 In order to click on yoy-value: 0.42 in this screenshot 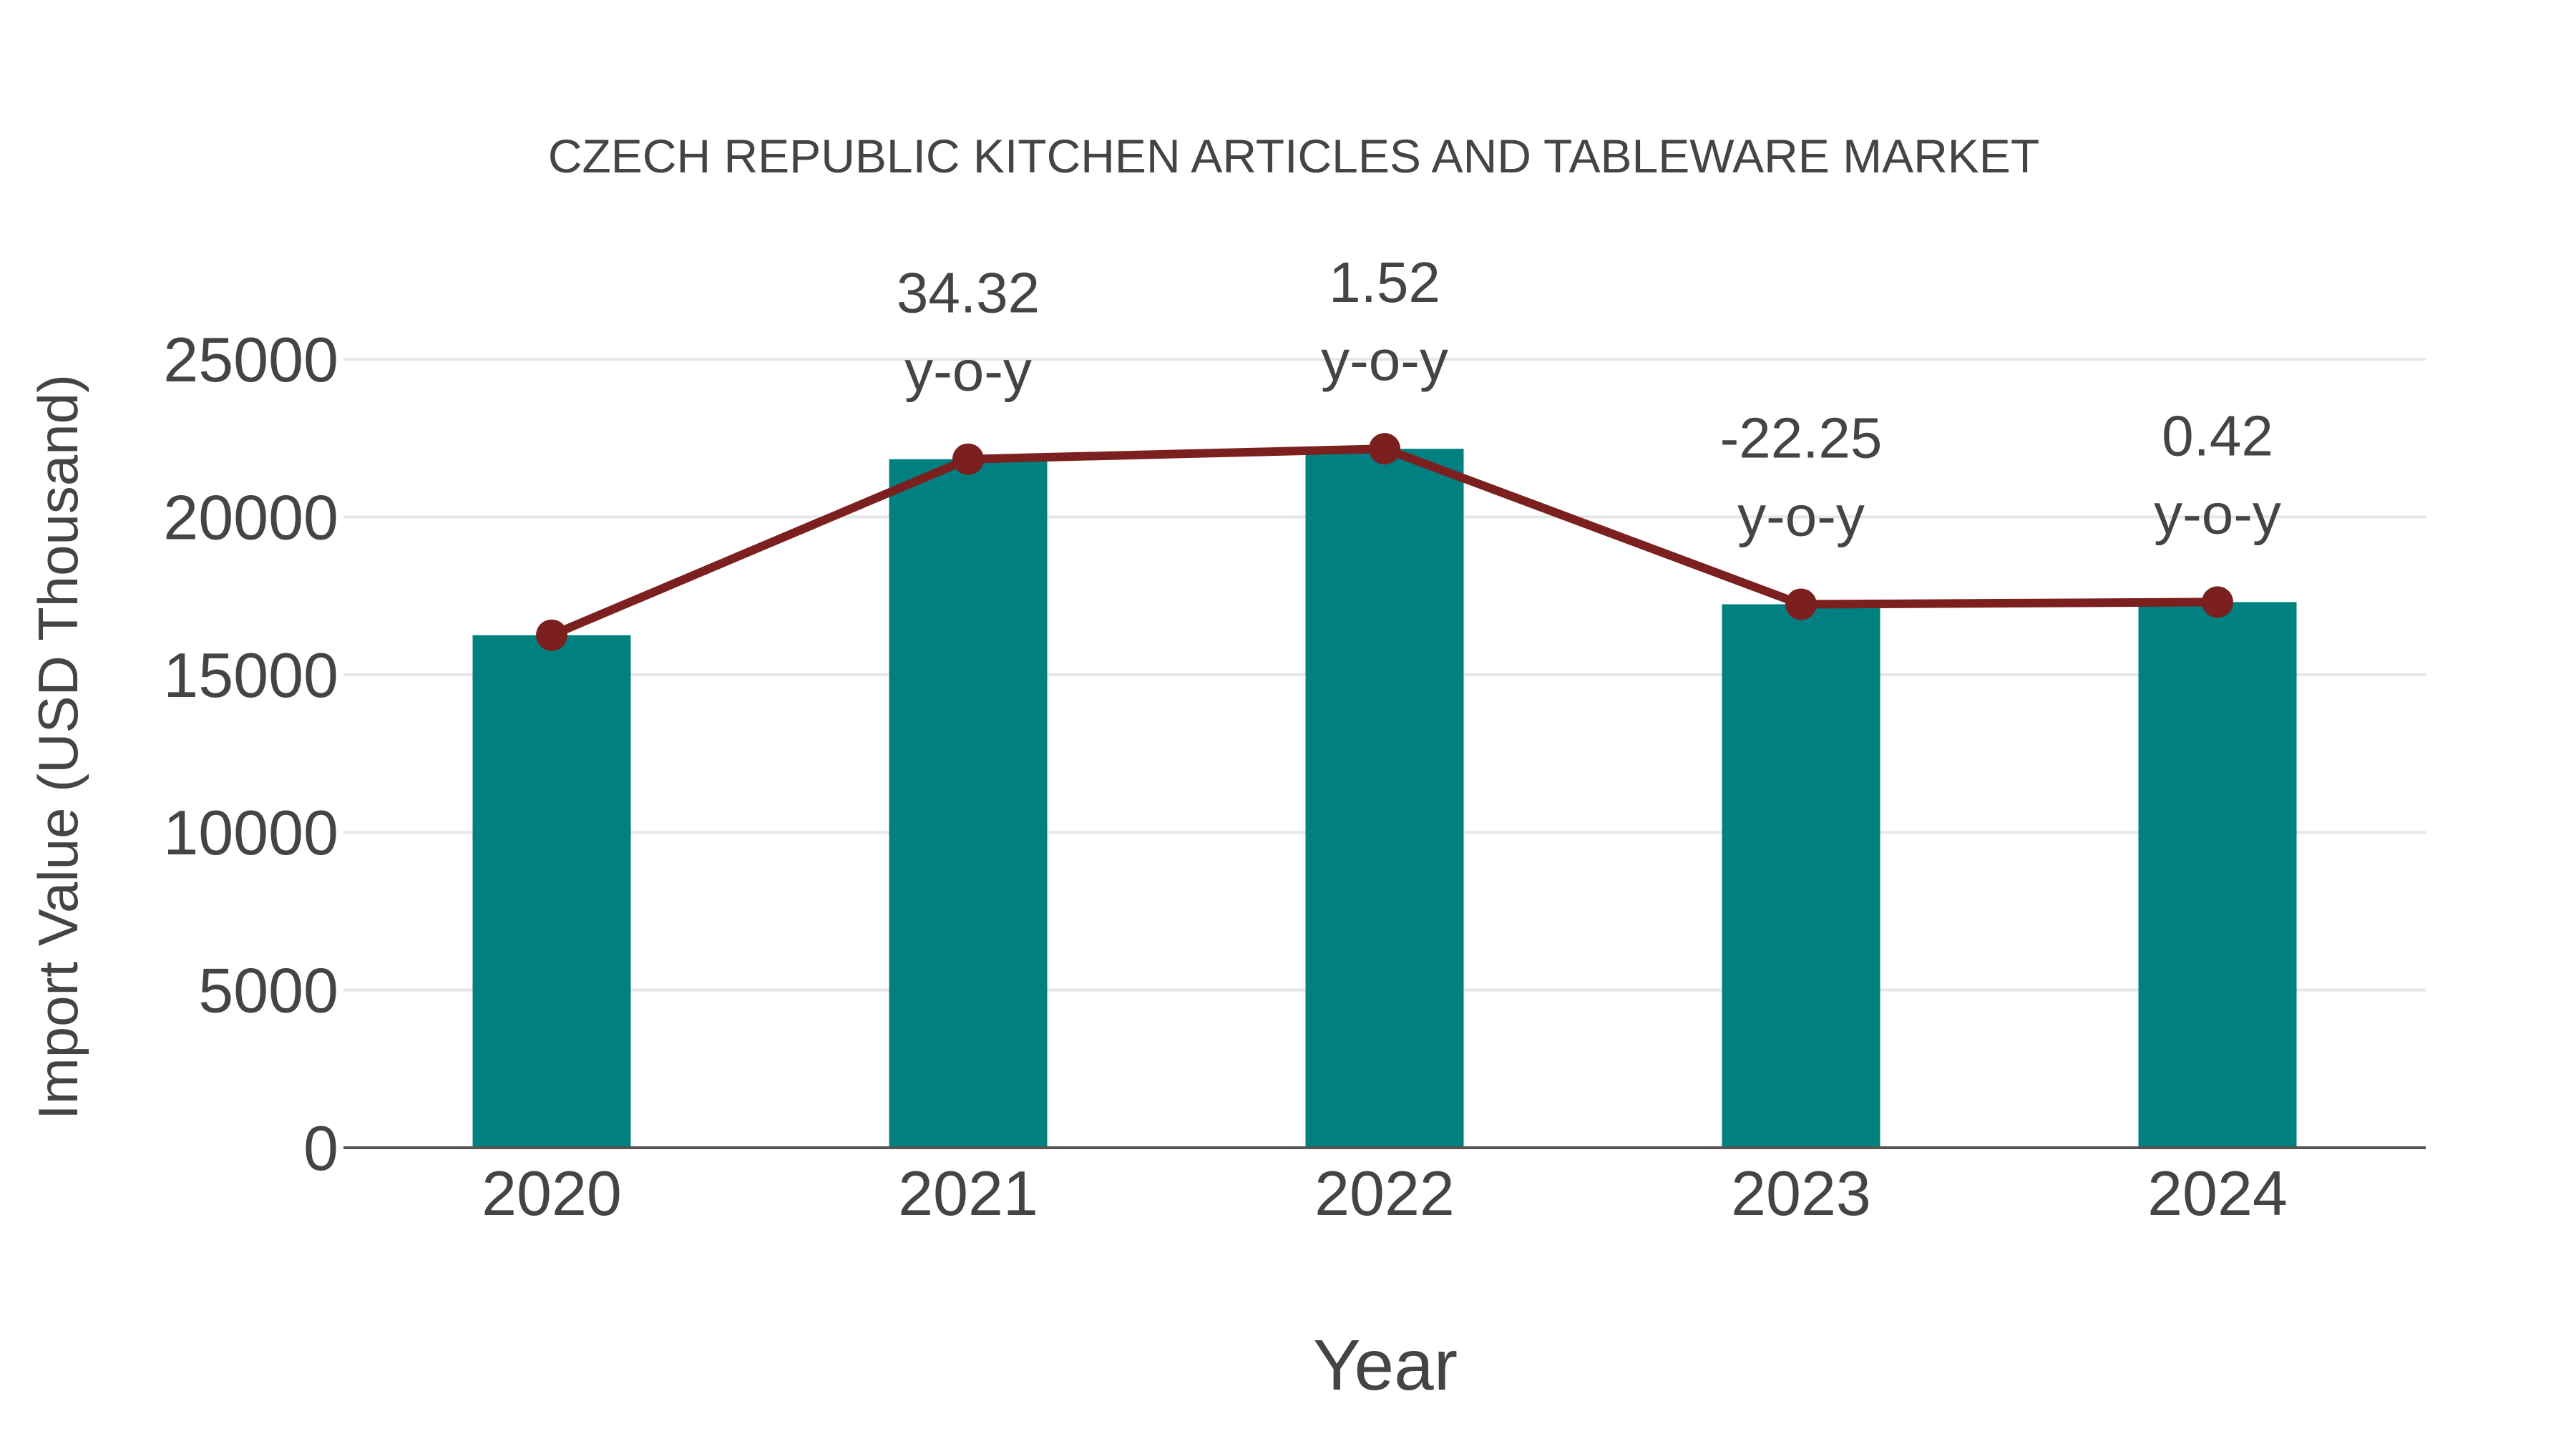, I will do `click(2217, 435)`.